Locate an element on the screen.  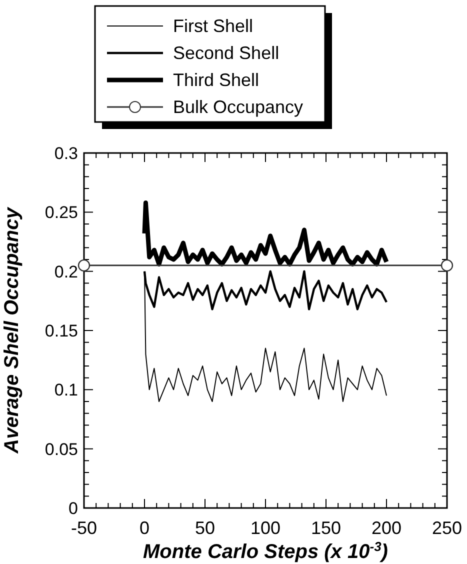
x-tick-label: 250 is located at coordinates (447, 528).